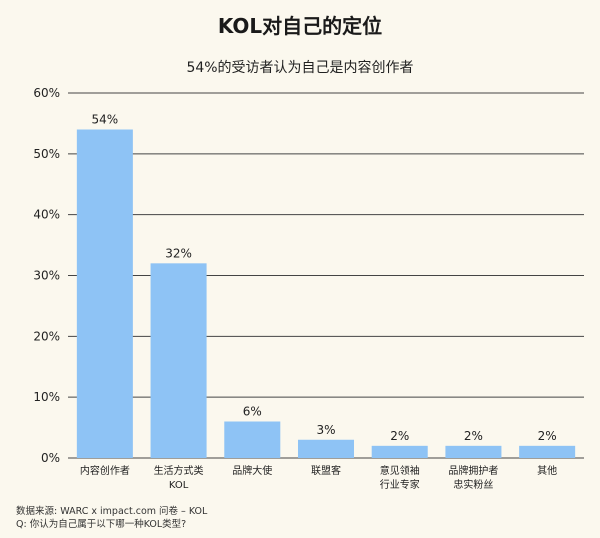 The width and height of the screenshot is (600, 538). I want to click on x-tick-label: 品牌拥护者, so click(473, 470).